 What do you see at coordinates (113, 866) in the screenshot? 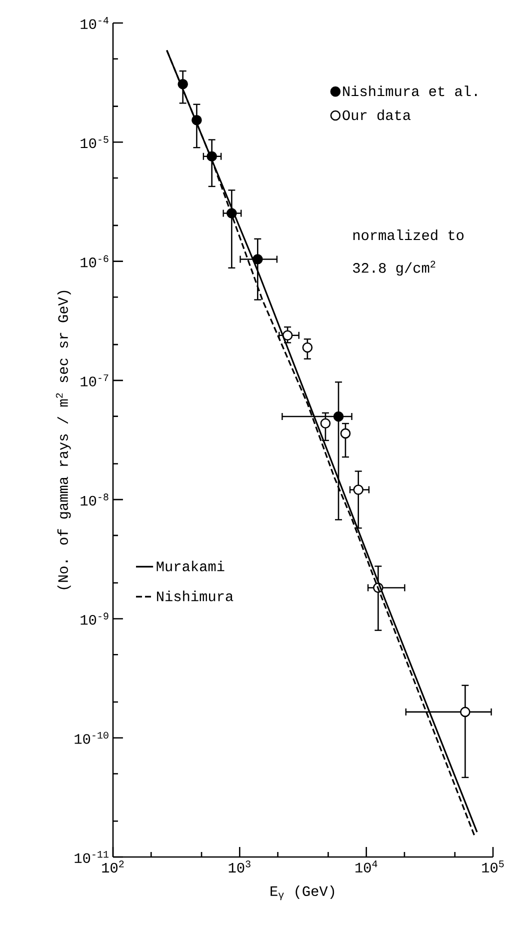
I see `x-tick-label: 10$^{2}$` at bounding box center [113, 866].